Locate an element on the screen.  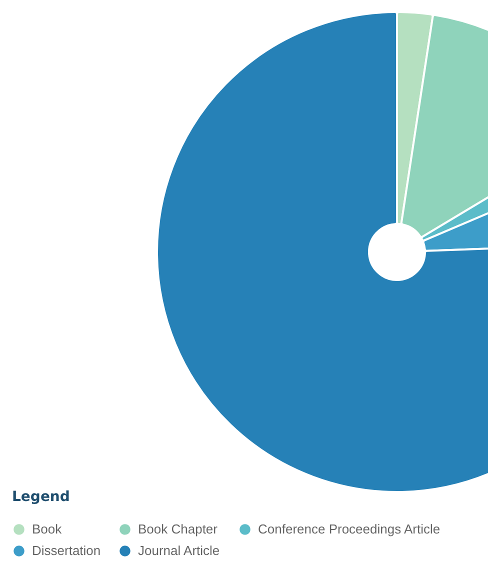
legend-label: Book Chapter is located at coordinates (178, 528).